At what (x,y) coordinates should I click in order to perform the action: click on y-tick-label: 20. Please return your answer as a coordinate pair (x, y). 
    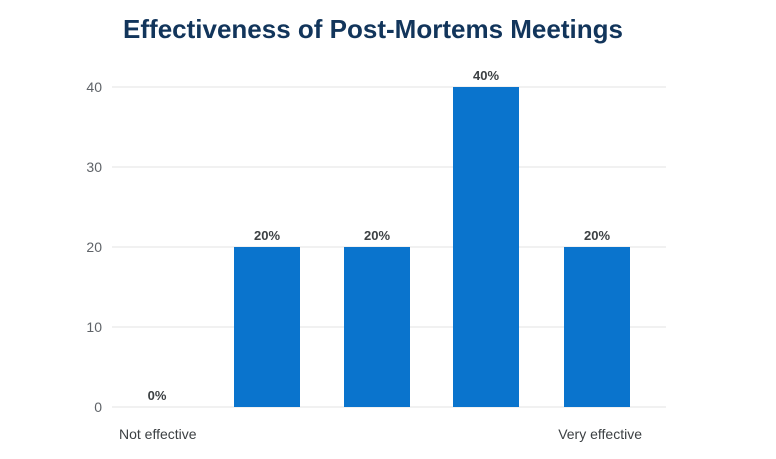
    Looking at the image, I should click on (94, 247).